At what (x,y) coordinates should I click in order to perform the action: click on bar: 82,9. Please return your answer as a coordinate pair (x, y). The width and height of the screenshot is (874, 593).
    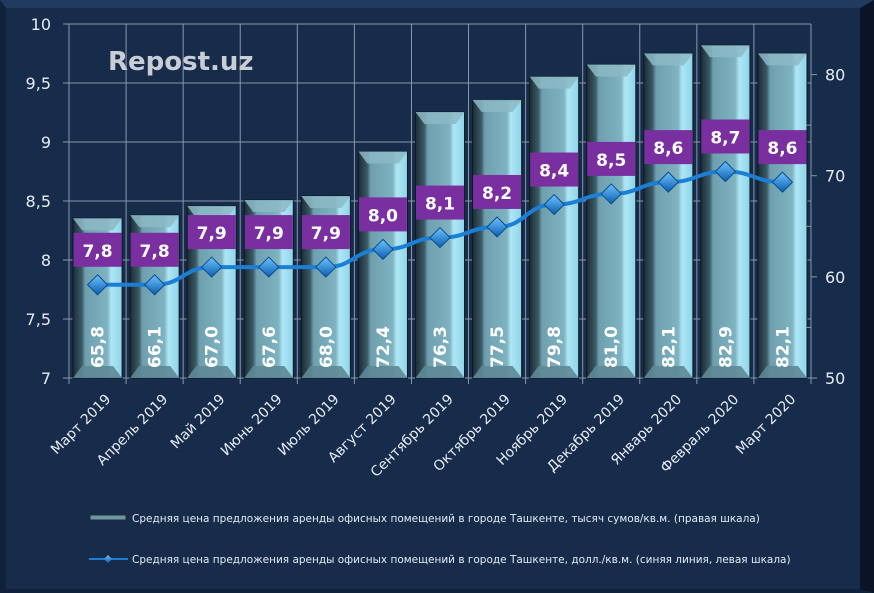
    Looking at the image, I should click on (725, 211).